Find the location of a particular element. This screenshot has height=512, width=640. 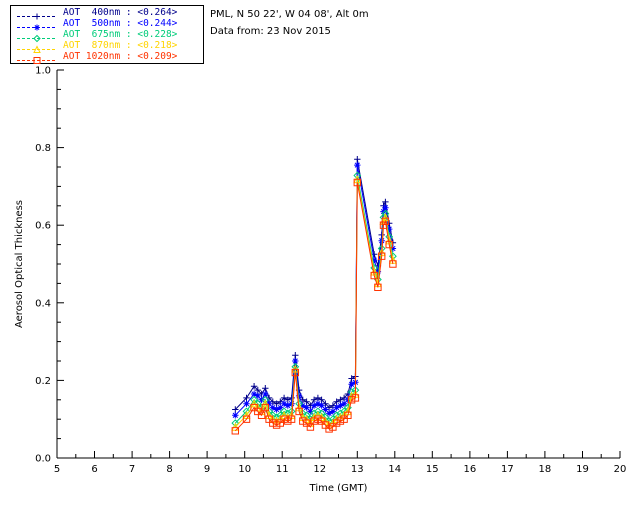

legend-marker-400nm is located at coordinates (37, 13).